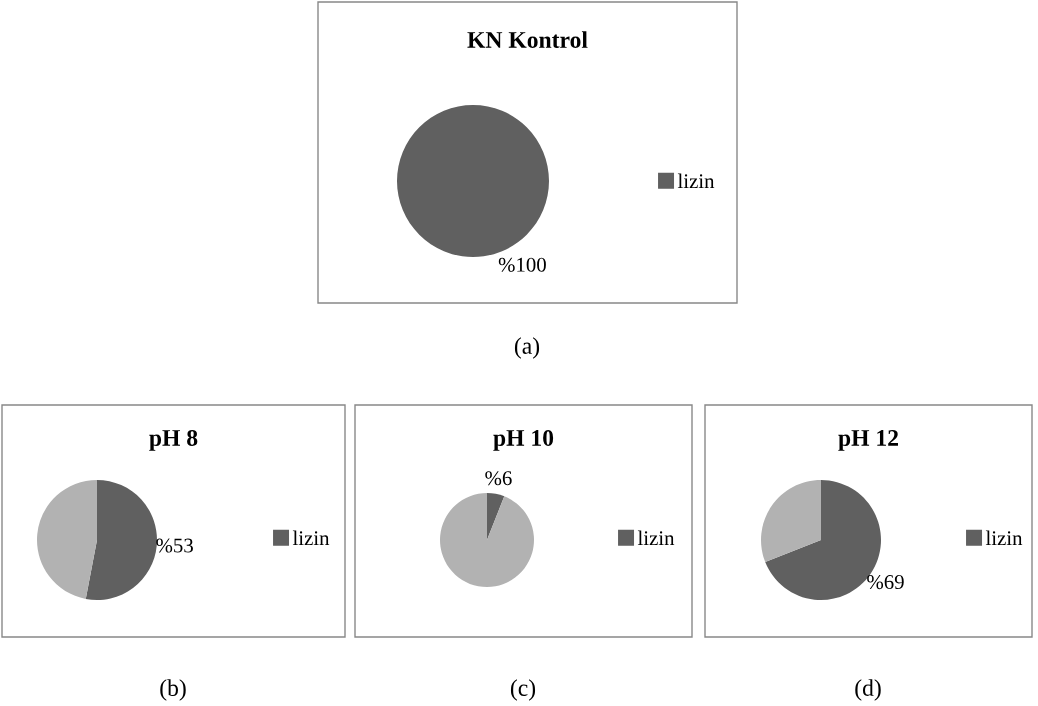 Image resolution: width=1038 pixels, height=706 pixels. I want to click on text: (d), so click(868, 690).